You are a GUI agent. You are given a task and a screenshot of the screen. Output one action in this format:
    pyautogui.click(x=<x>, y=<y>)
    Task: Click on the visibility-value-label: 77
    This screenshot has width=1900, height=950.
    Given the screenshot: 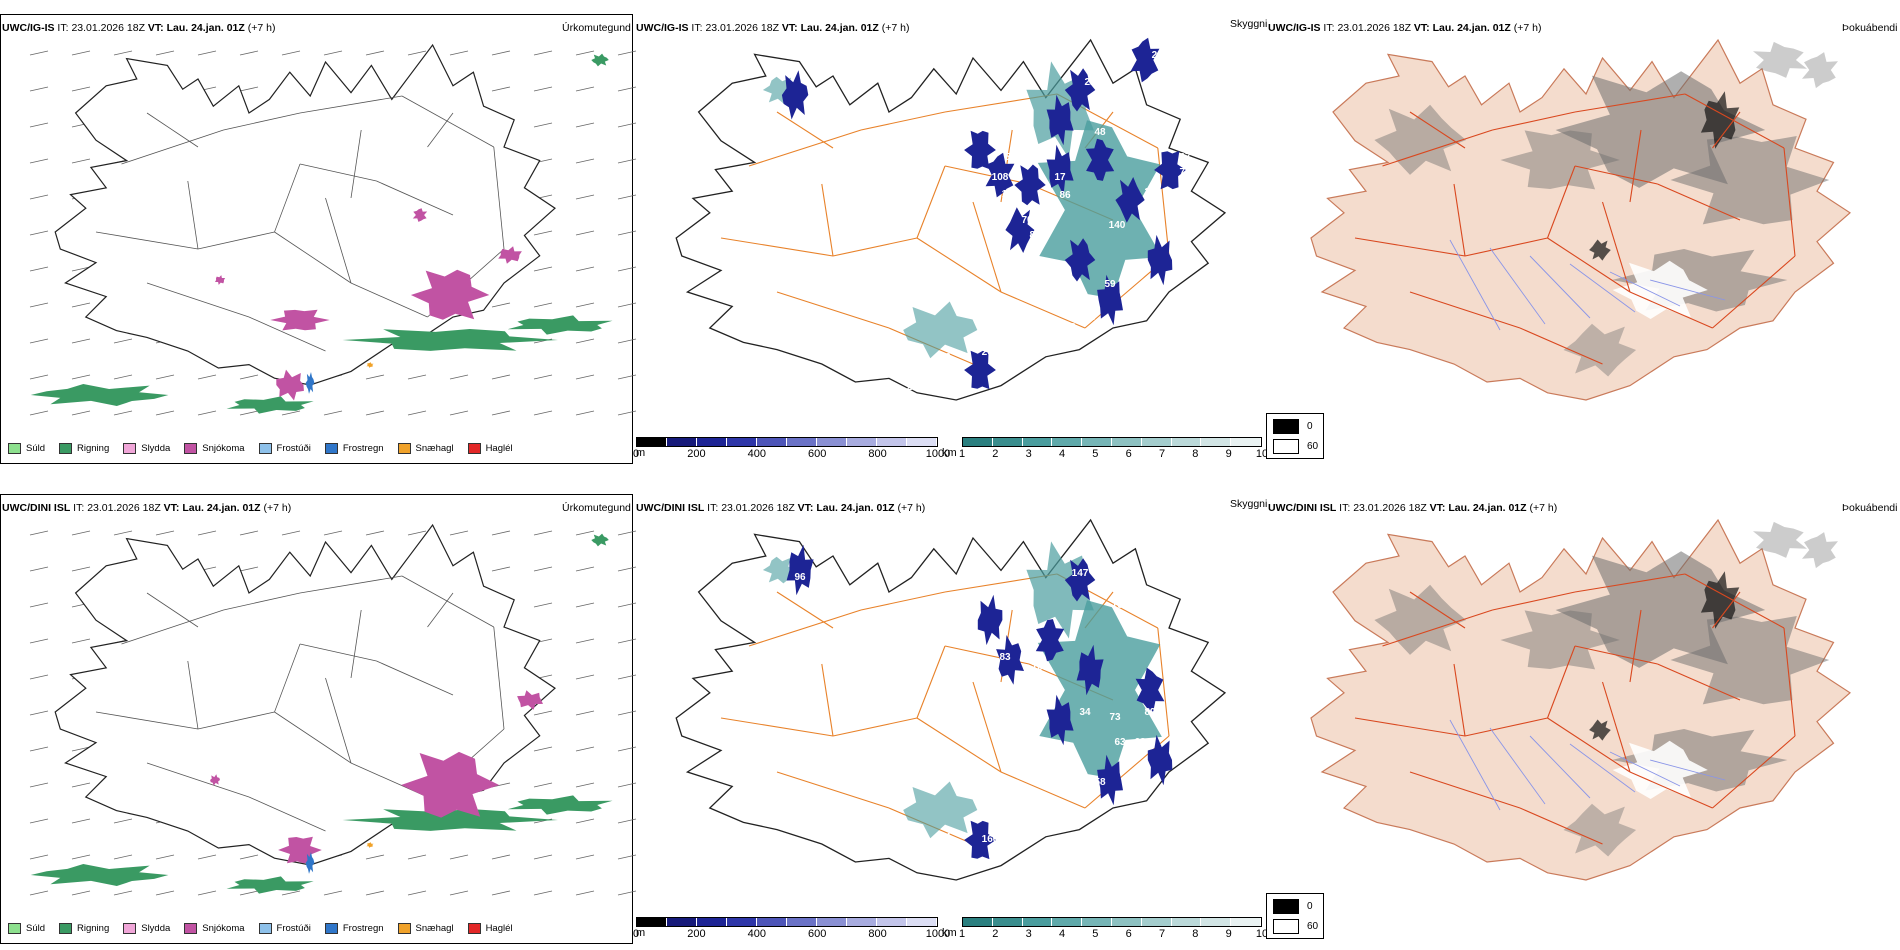 What is the action you would take?
    pyautogui.click(x=962, y=247)
    